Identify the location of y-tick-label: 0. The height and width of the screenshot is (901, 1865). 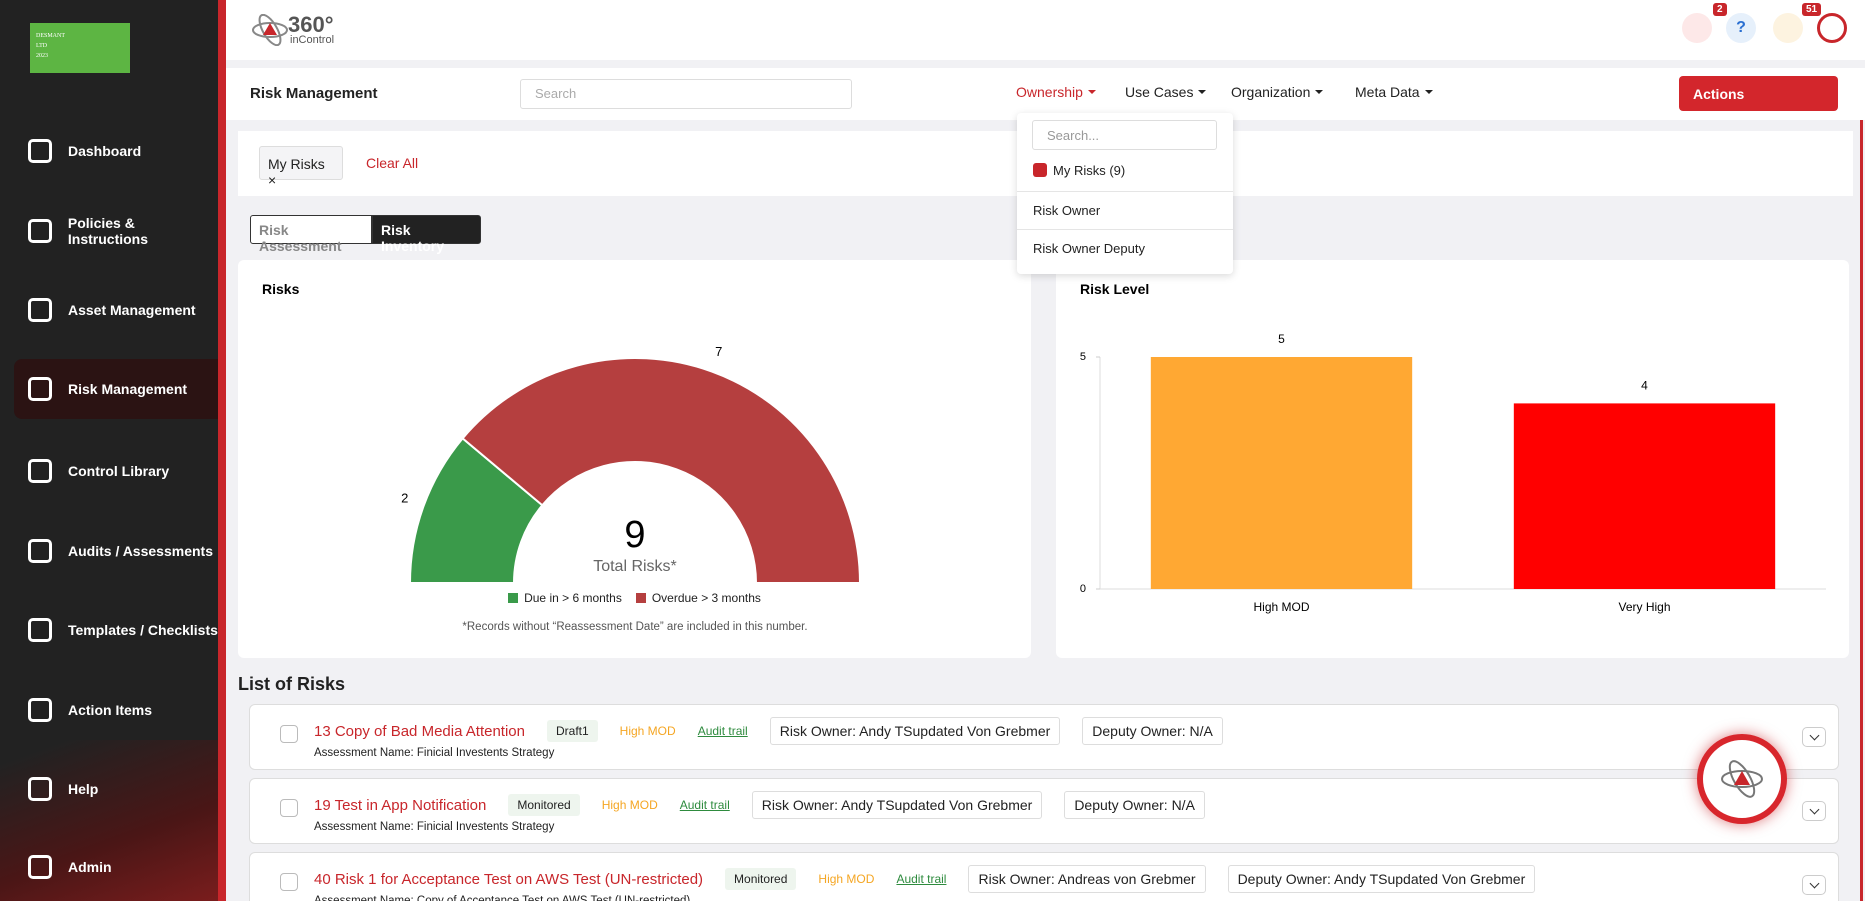
(1083, 589).